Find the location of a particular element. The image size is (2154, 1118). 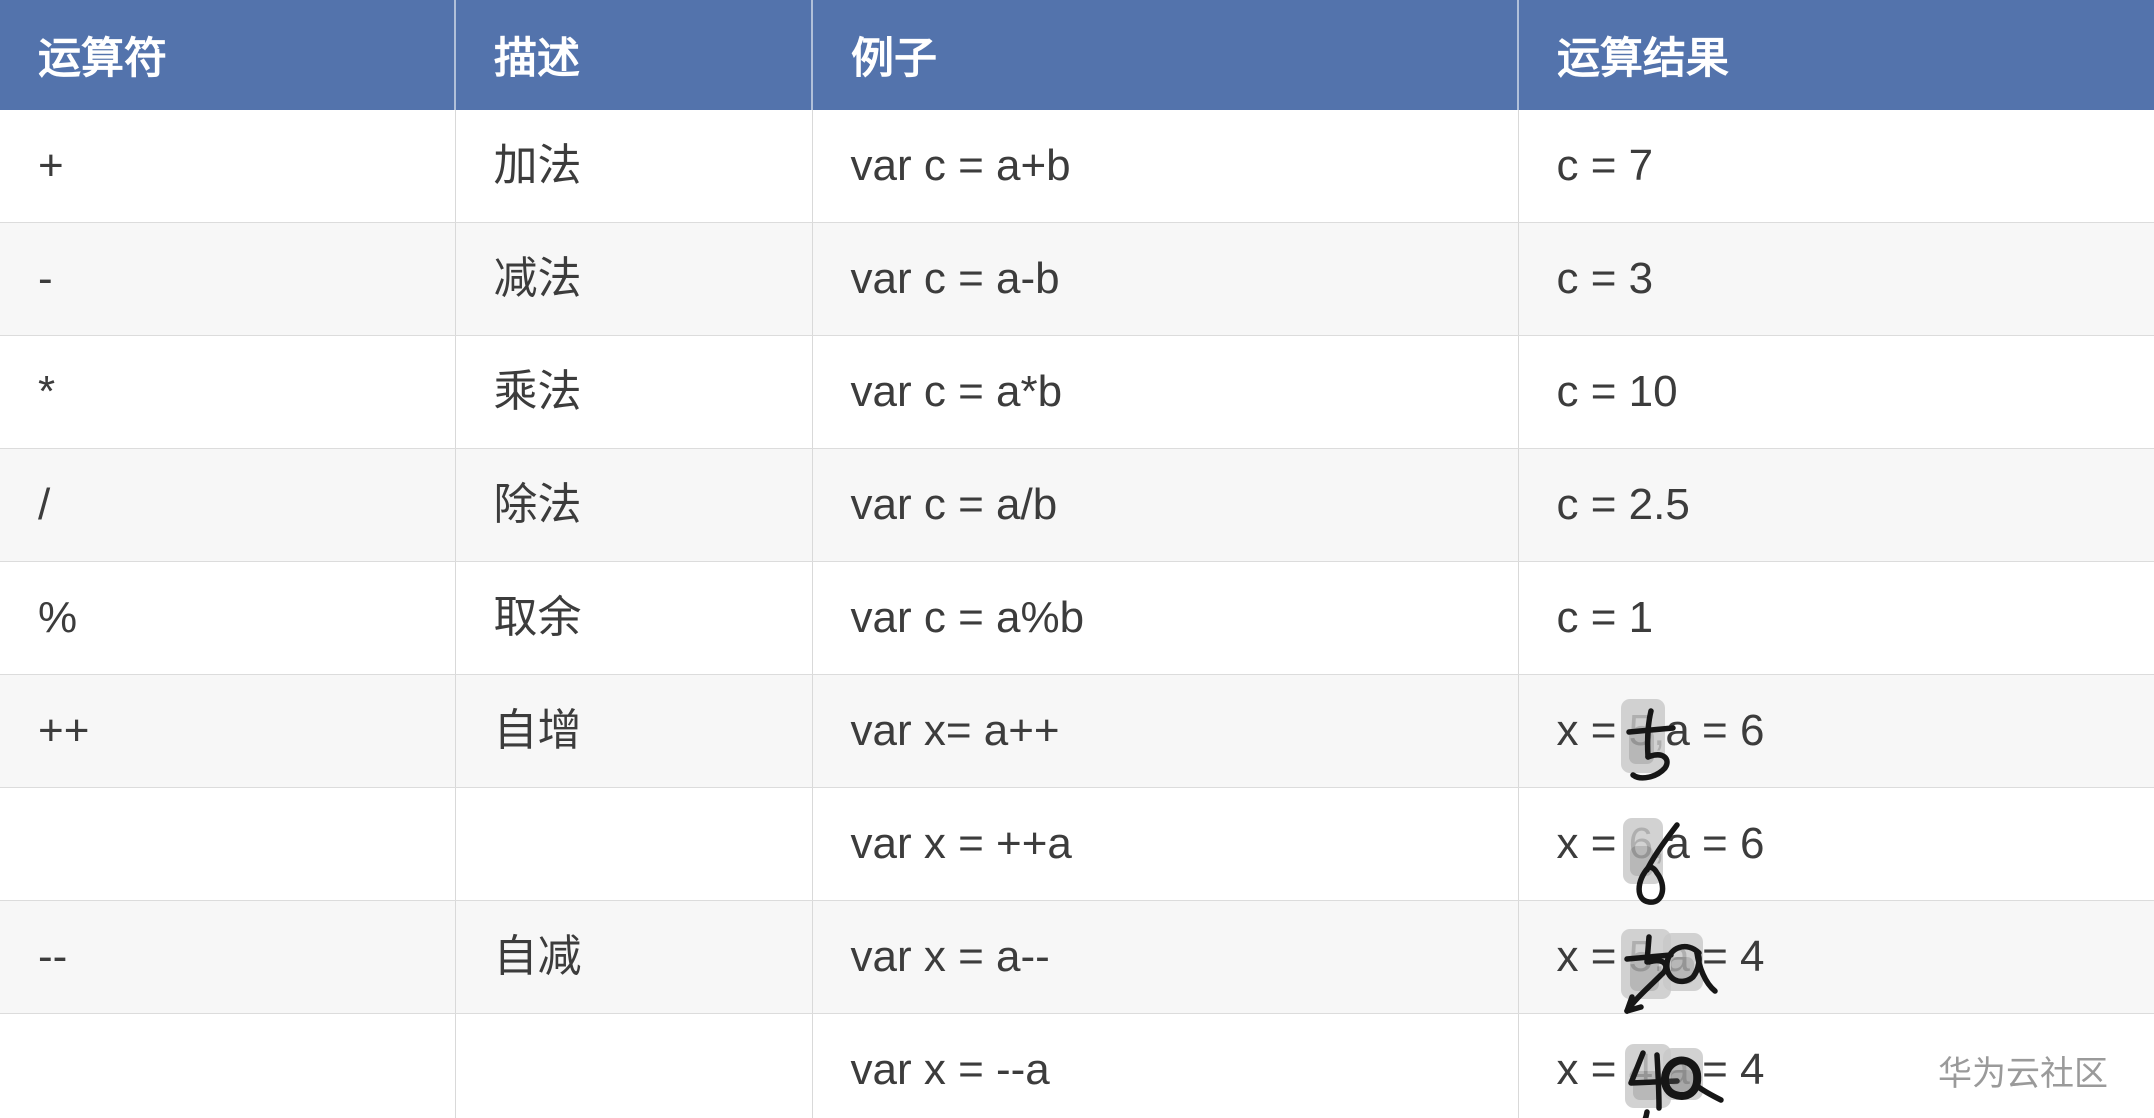

cell-result-annotated: x = 5,a = 6 is located at coordinates (1835, 731).